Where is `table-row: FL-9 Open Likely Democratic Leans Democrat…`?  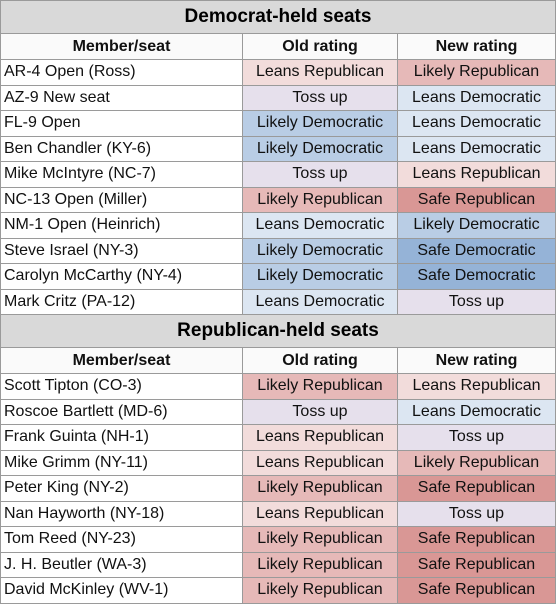 table-row: FL-9 Open Likely Democratic Leans Democrat… is located at coordinates (278, 124).